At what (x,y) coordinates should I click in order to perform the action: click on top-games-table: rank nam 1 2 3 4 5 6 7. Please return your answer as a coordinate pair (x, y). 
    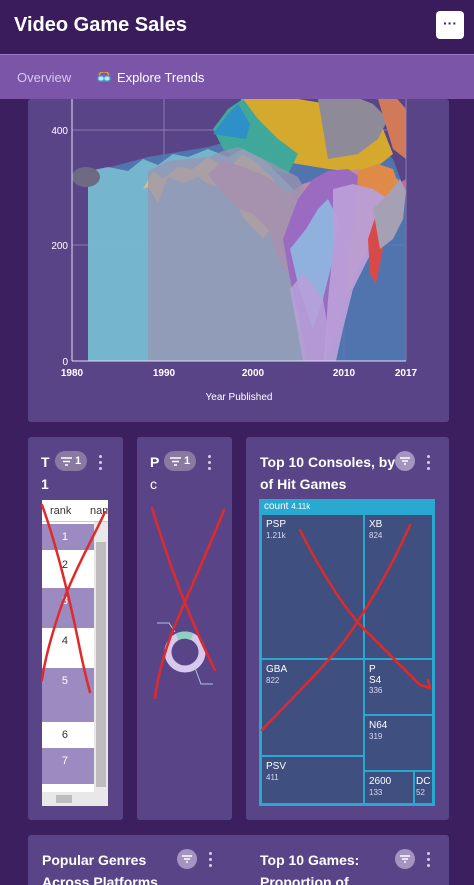
    Looking at the image, I should click on (75, 653).